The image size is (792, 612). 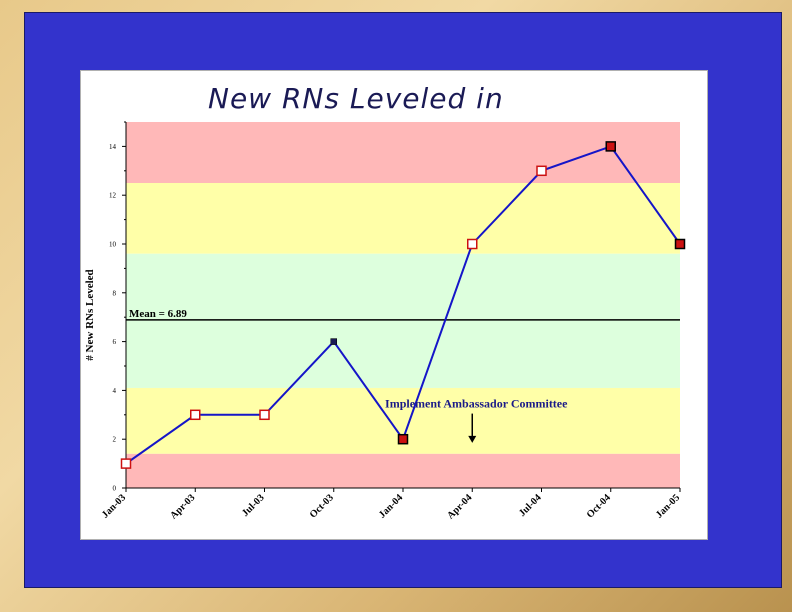 I want to click on mean-label: Mean = 6.89, so click(x=158, y=314).